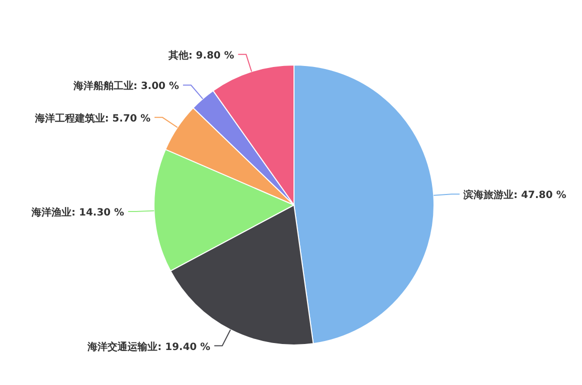  Describe the element at coordinates (514, 195) in the screenshot. I see `slice-label: 滨海旅游业: 47.80 %` at that location.